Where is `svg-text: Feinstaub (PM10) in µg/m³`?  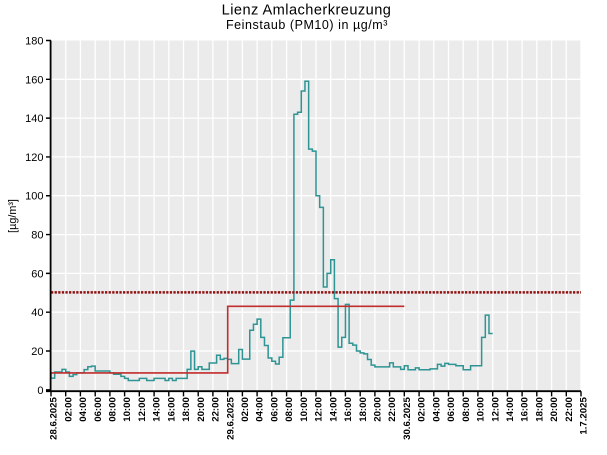 svg-text: Feinstaub (PM10) in µg/m³ is located at coordinates (307, 25).